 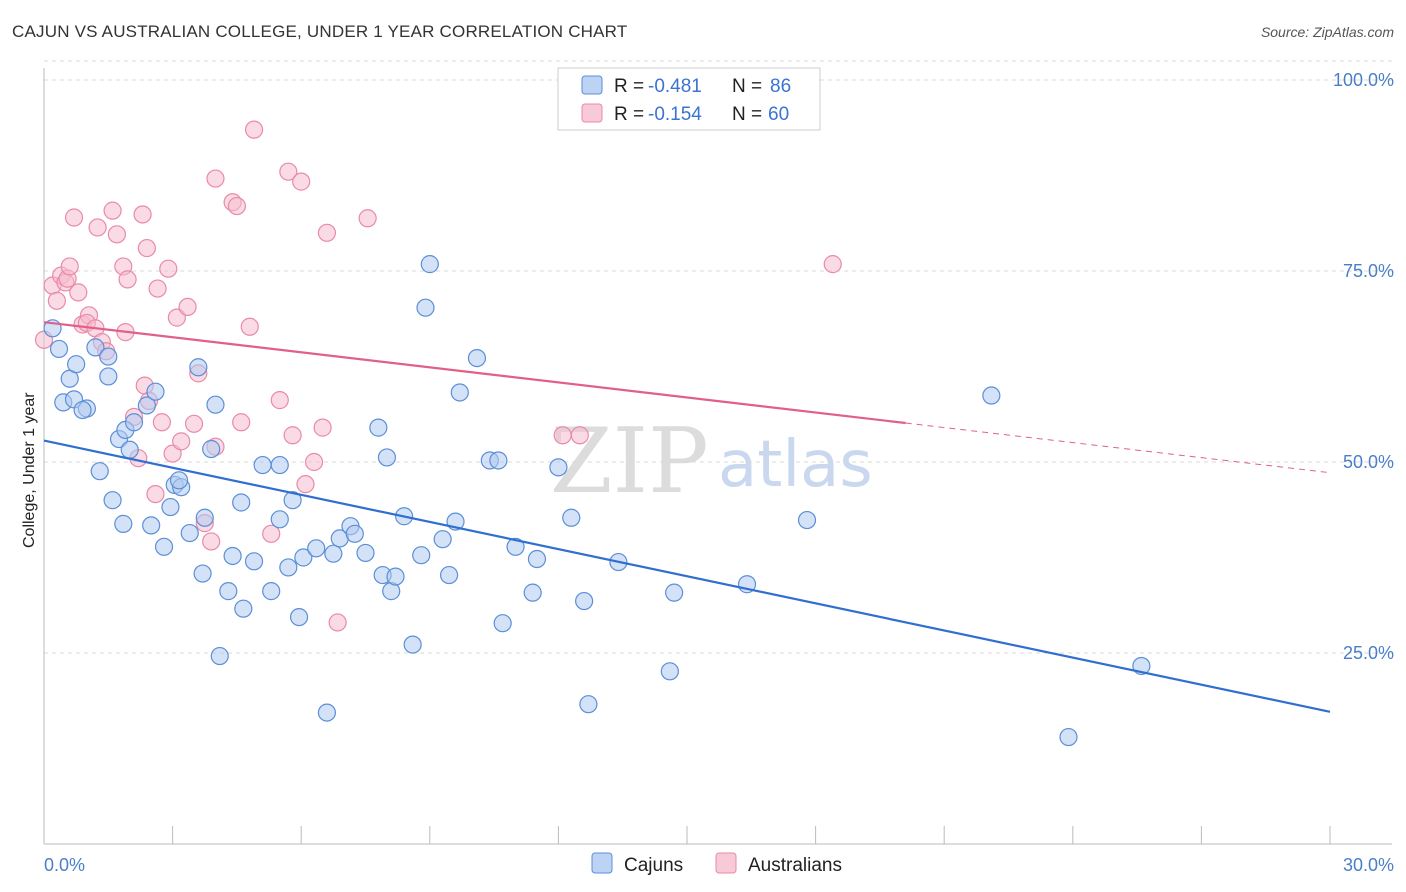 I want to click on legend-cajuns-n-value: 86, so click(x=780, y=86).